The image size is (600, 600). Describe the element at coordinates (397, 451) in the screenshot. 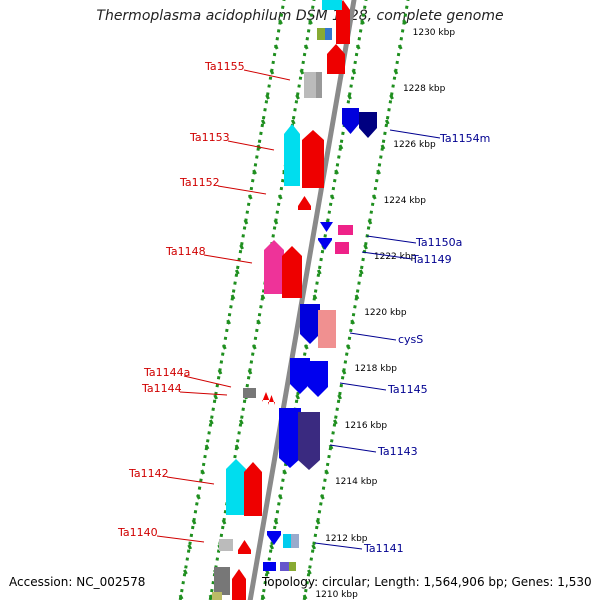

I see `gene-label-Ta1143: Ta1143` at that location.